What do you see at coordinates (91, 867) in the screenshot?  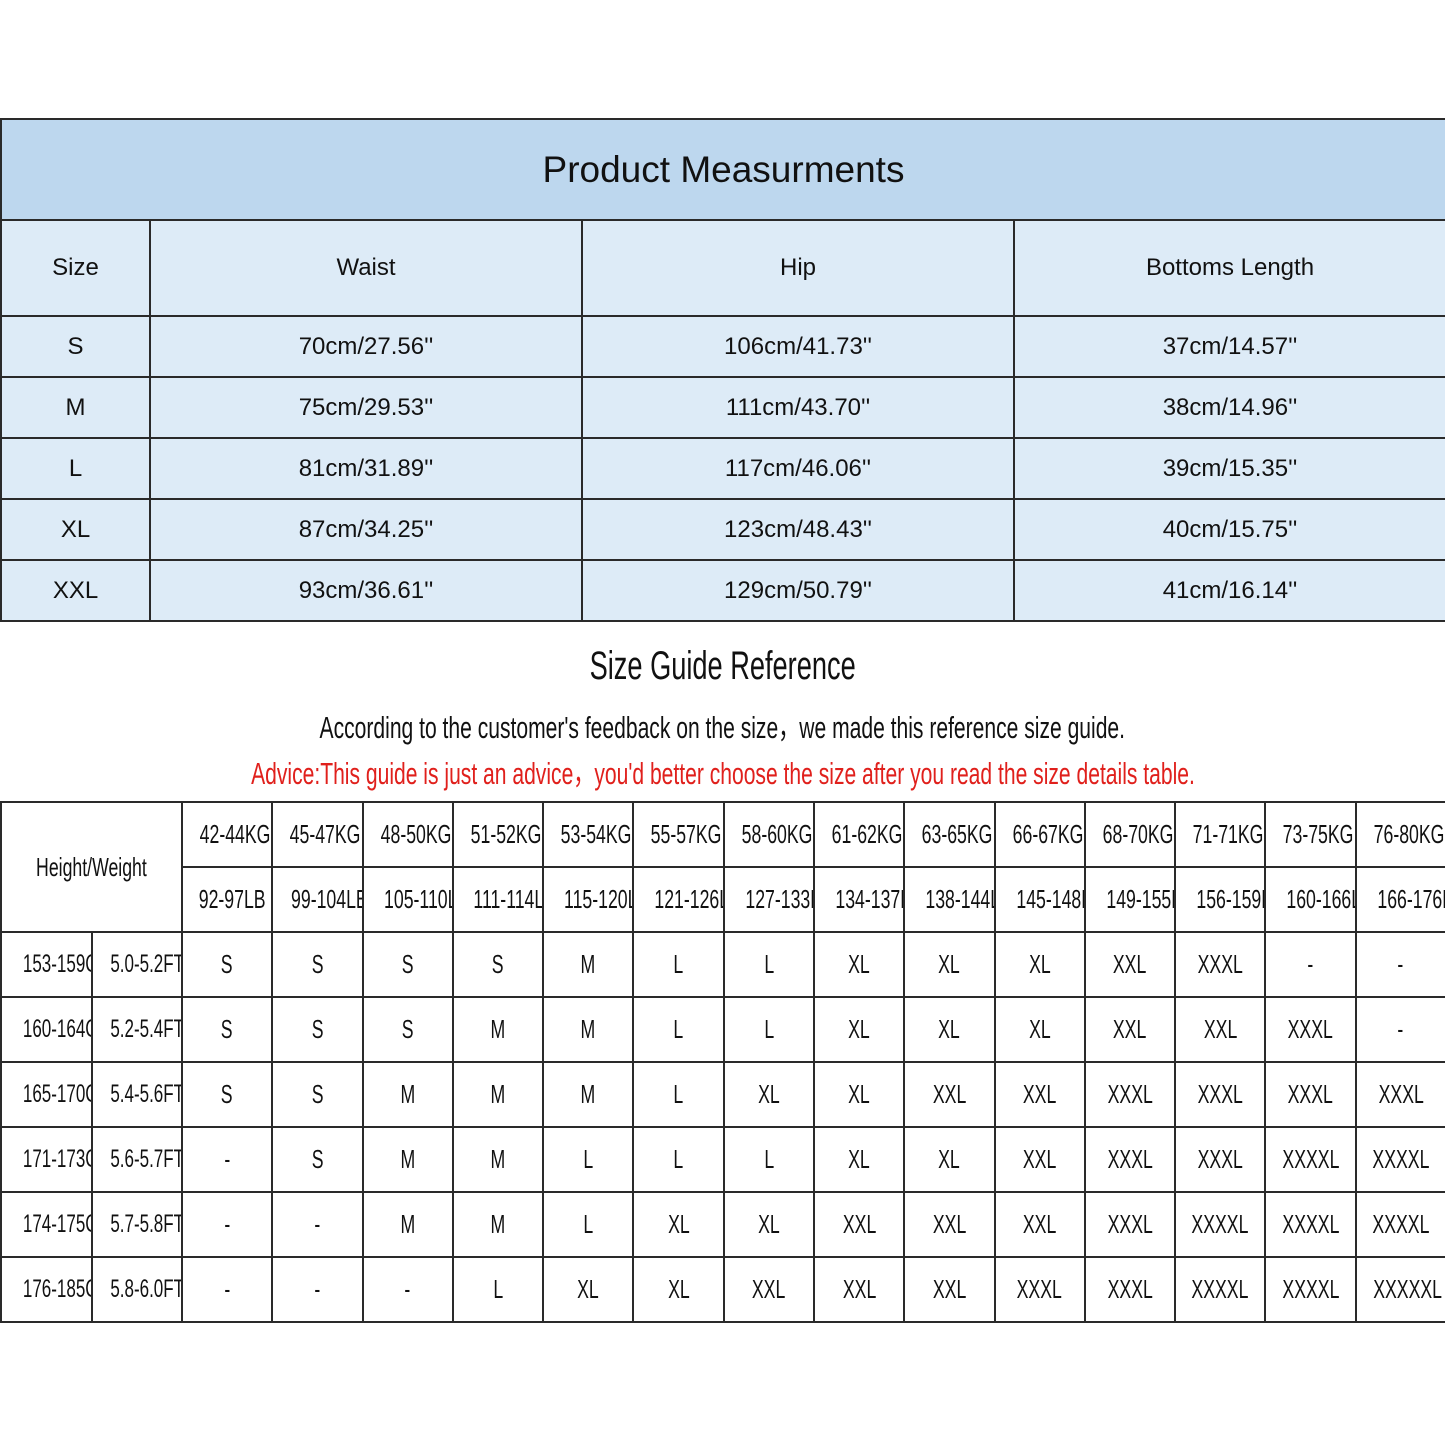 I see `height-weight-label: Height/Weight` at bounding box center [91, 867].